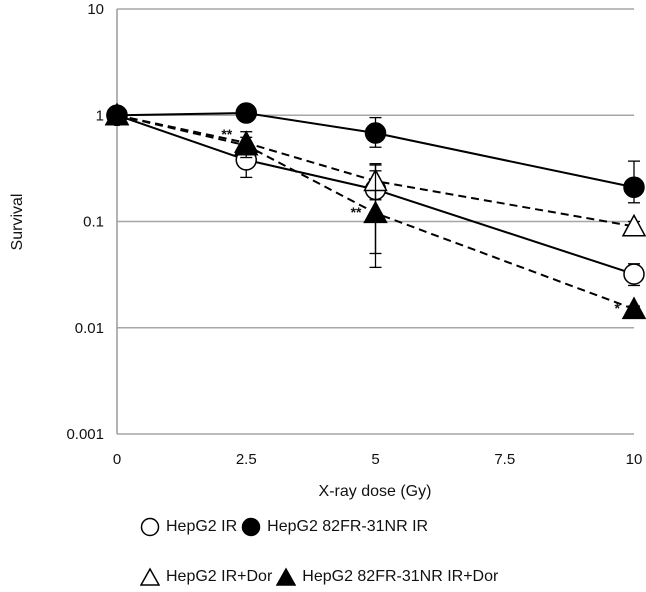  I want to click on y-tick-label: 10, so click(95, 9).